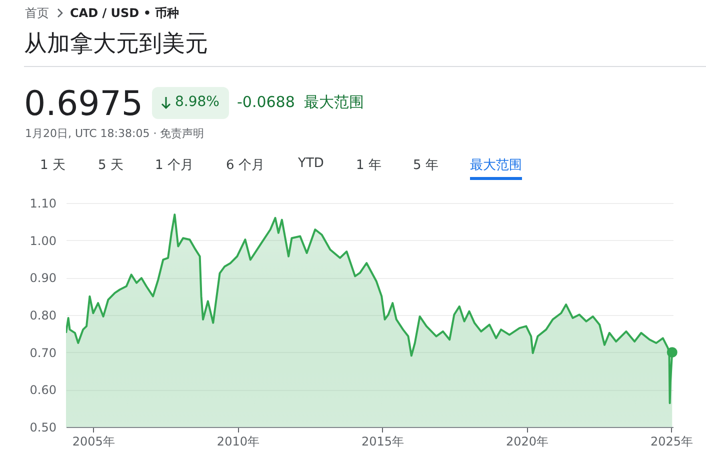 Image resolution: width=706 pixels, height=463 pixels. Describe the element at coordinates (245, 165) in the screenshot. I see `text: 6 个月` at that location.